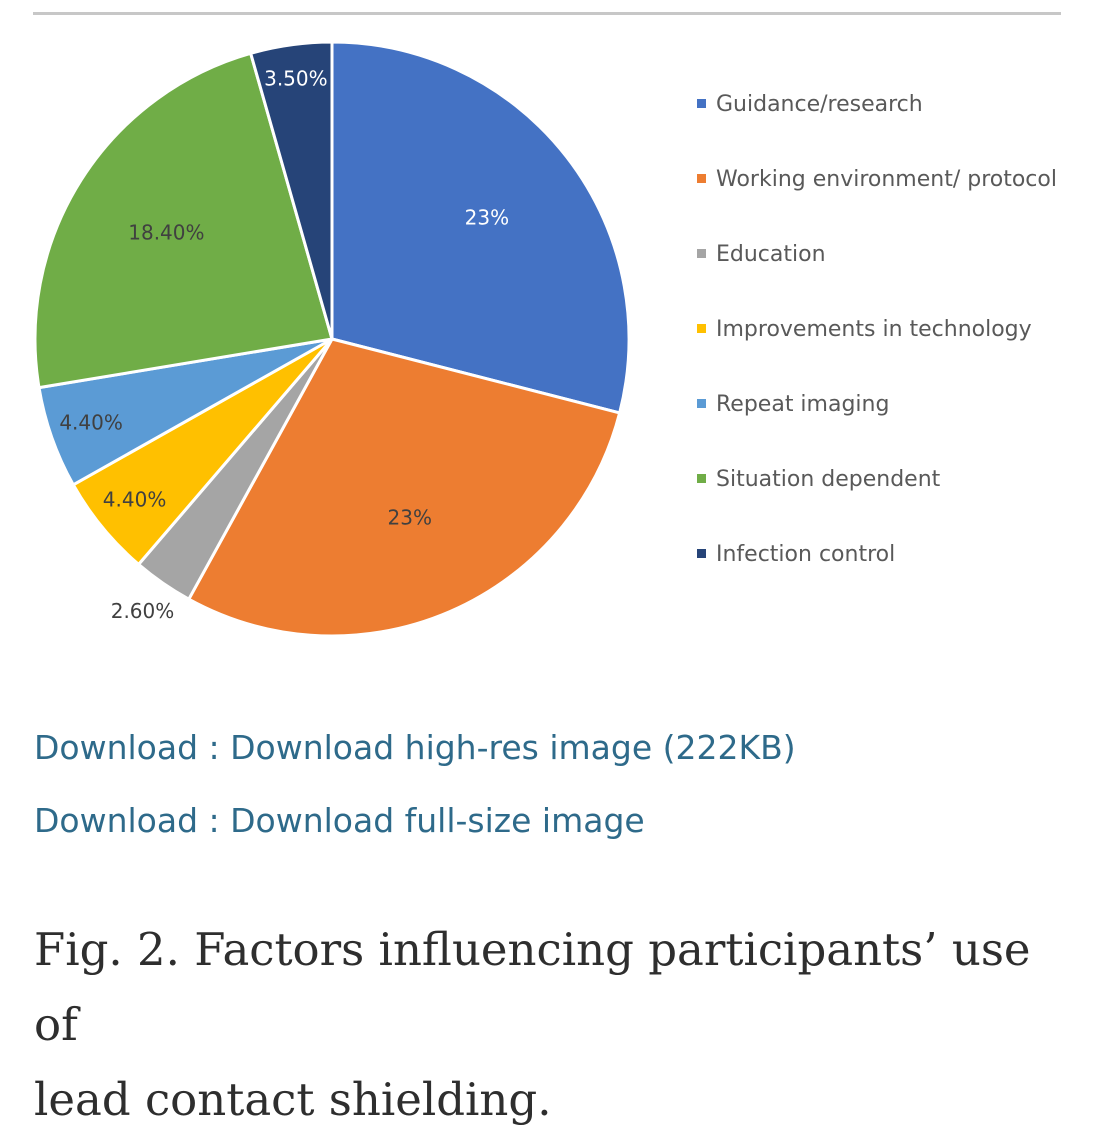 This screenshot has width=1112, height=1137. I want to click on pie-data-label-4: 4.40%, so click(91, 422).